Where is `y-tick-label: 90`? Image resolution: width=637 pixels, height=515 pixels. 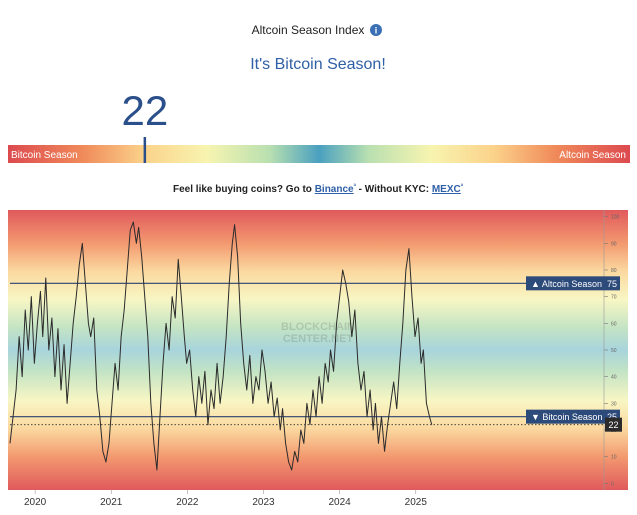
y-tick-label: 90 is located at coordinates (614, 244).